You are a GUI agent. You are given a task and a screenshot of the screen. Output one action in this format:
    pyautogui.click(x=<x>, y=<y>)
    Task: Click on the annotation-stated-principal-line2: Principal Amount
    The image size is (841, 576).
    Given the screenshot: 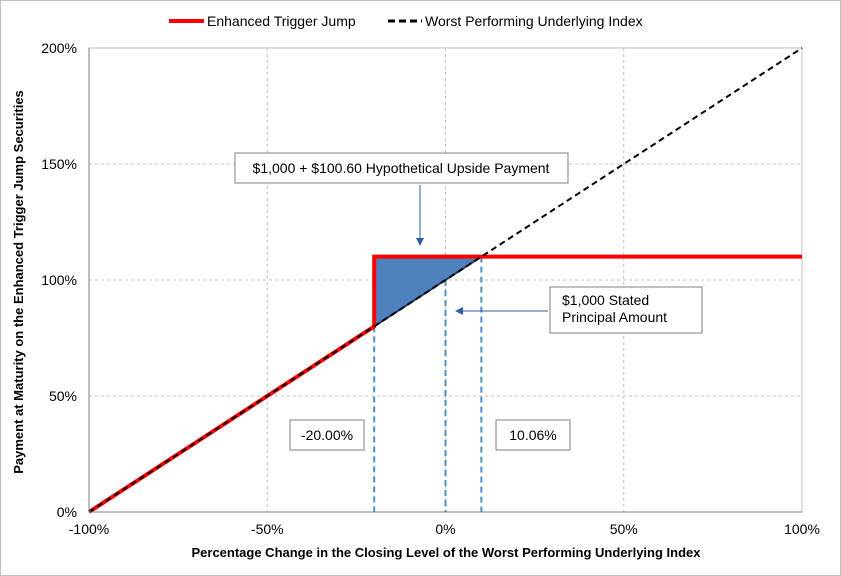 What is the action you would take?
    pyautogui.click(x=614, y=317)
    